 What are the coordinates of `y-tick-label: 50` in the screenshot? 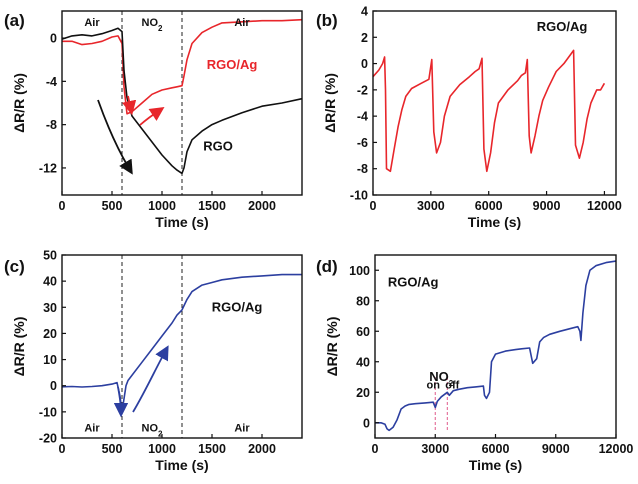 It's located at (50, 256).